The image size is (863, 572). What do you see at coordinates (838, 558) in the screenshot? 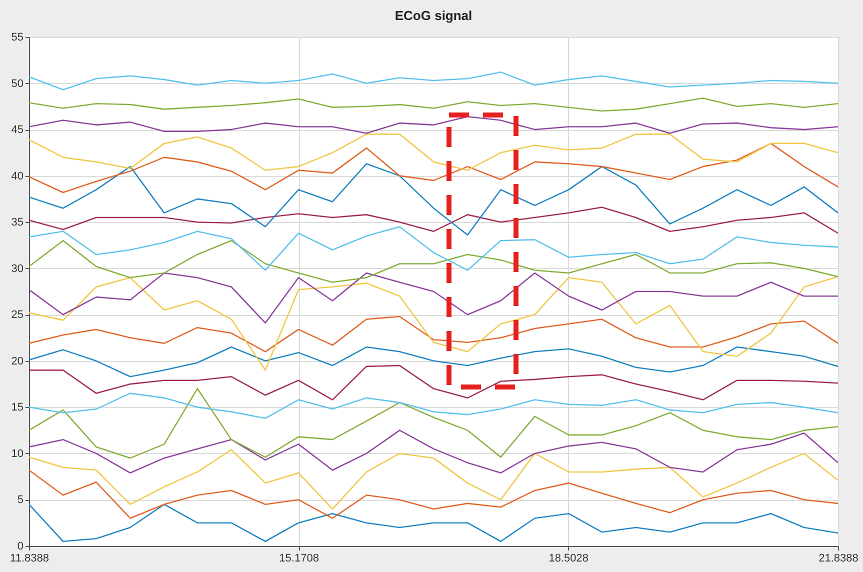
I see `x-tick-label: 21.8388` at bounding box center [838, 558].